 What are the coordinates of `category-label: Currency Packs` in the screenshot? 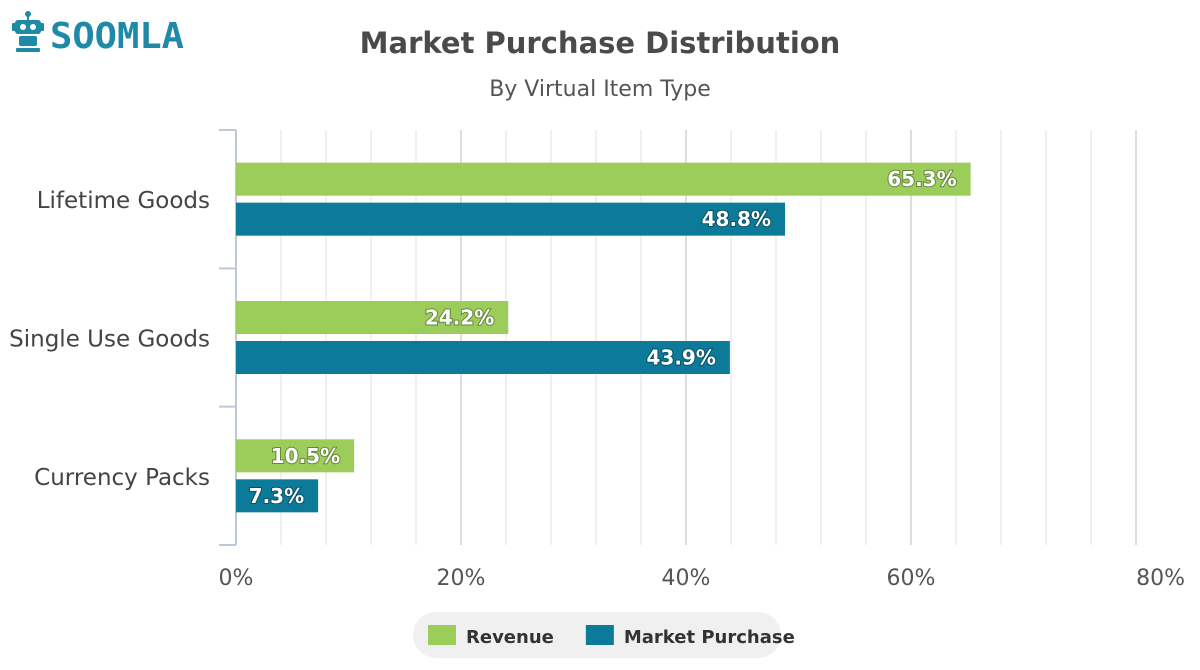 It's located at (122, 478).